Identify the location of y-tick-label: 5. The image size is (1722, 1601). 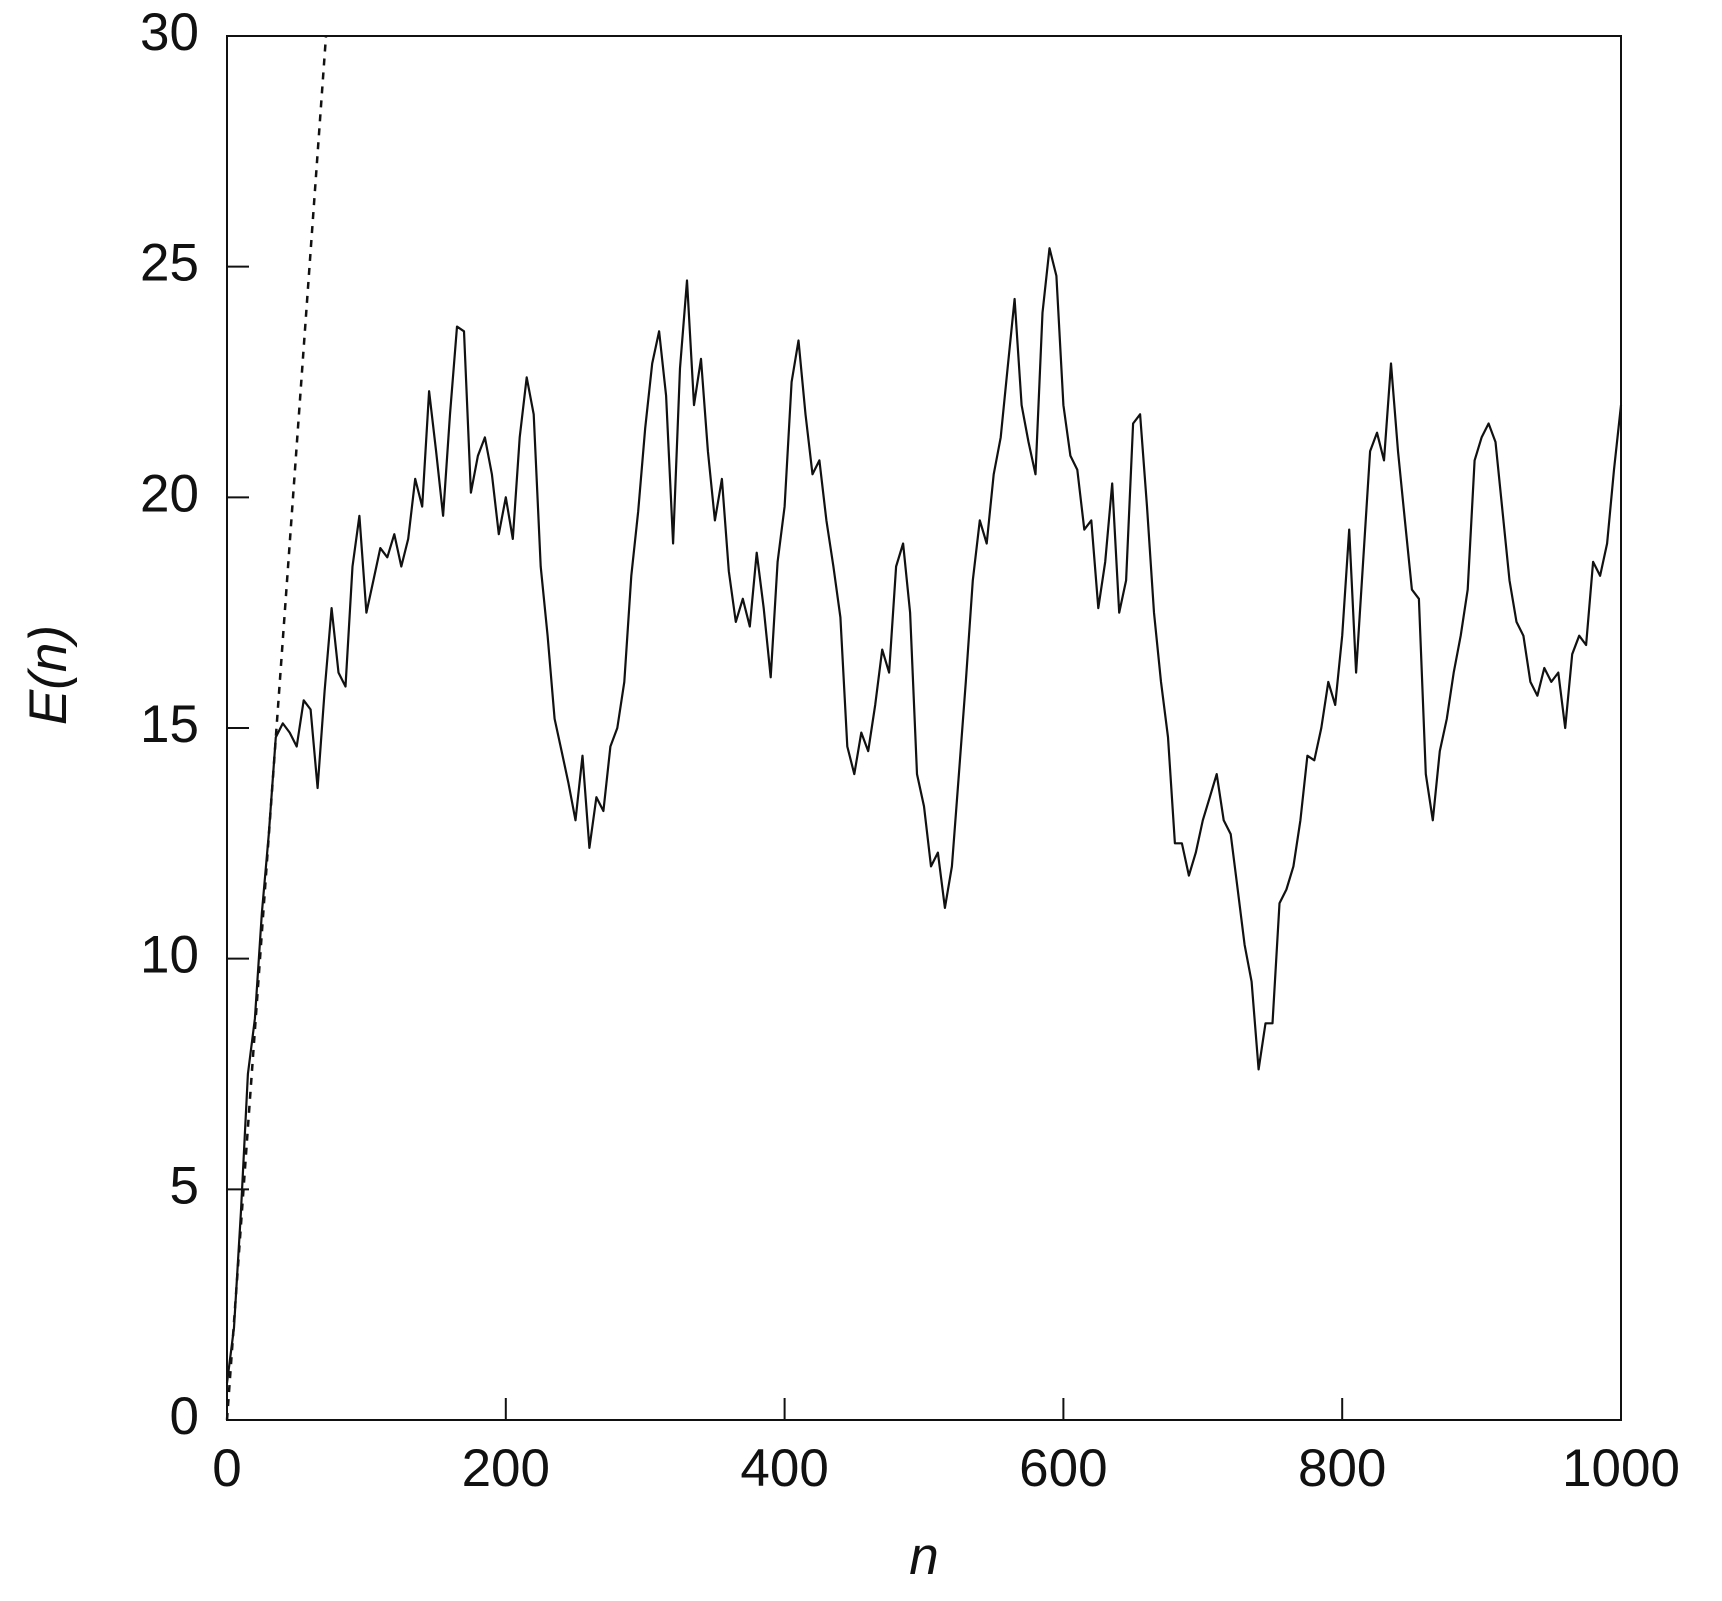
(184, 1185).